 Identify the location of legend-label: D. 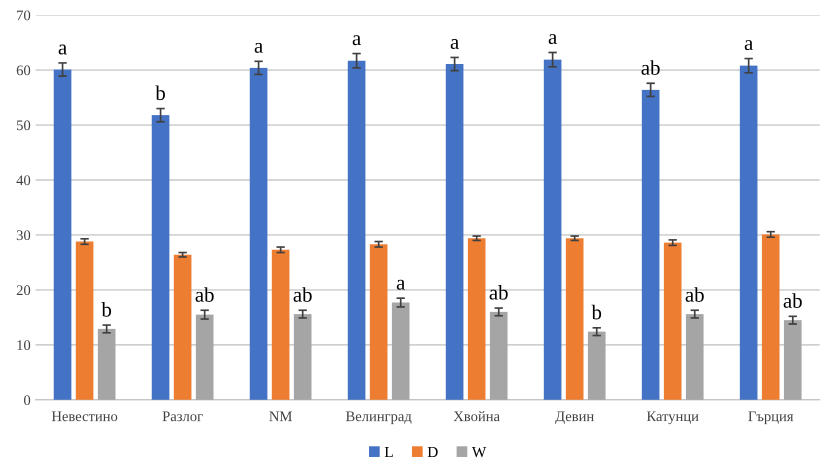
(433, 452).